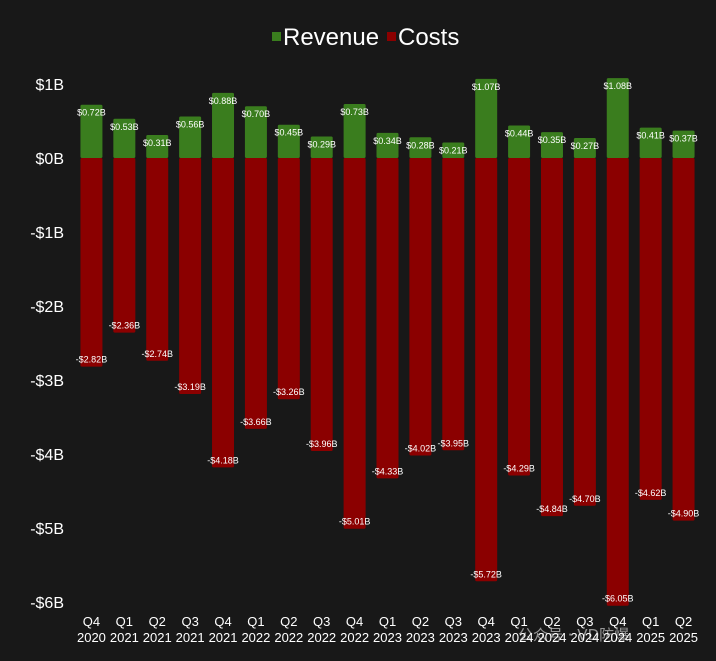 This screenshot has height=661, width=716. Describe the element at coordinates (355, 522) in the screenshot. I see `costs-value-label: -$5.01B` at that location.